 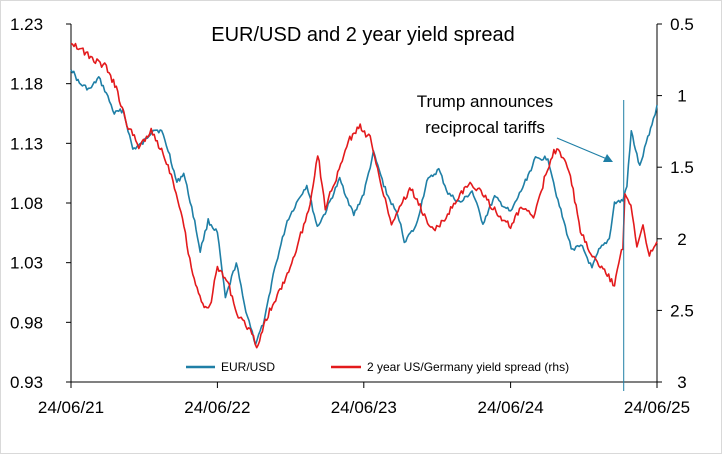 What do you see at coordinates (362, 35) in the screenshot?
I see `chart-title: EUR/USD and 2 year yield spread` at bounding box center [362, 35].